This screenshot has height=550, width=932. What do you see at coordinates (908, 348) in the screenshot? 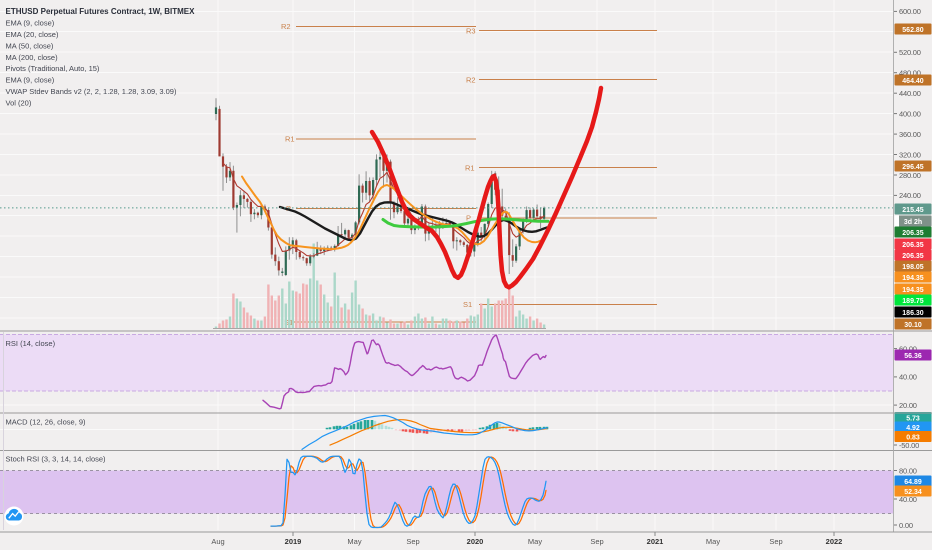
I see `svg-text: 60.00` at bounding box center [908, 348].